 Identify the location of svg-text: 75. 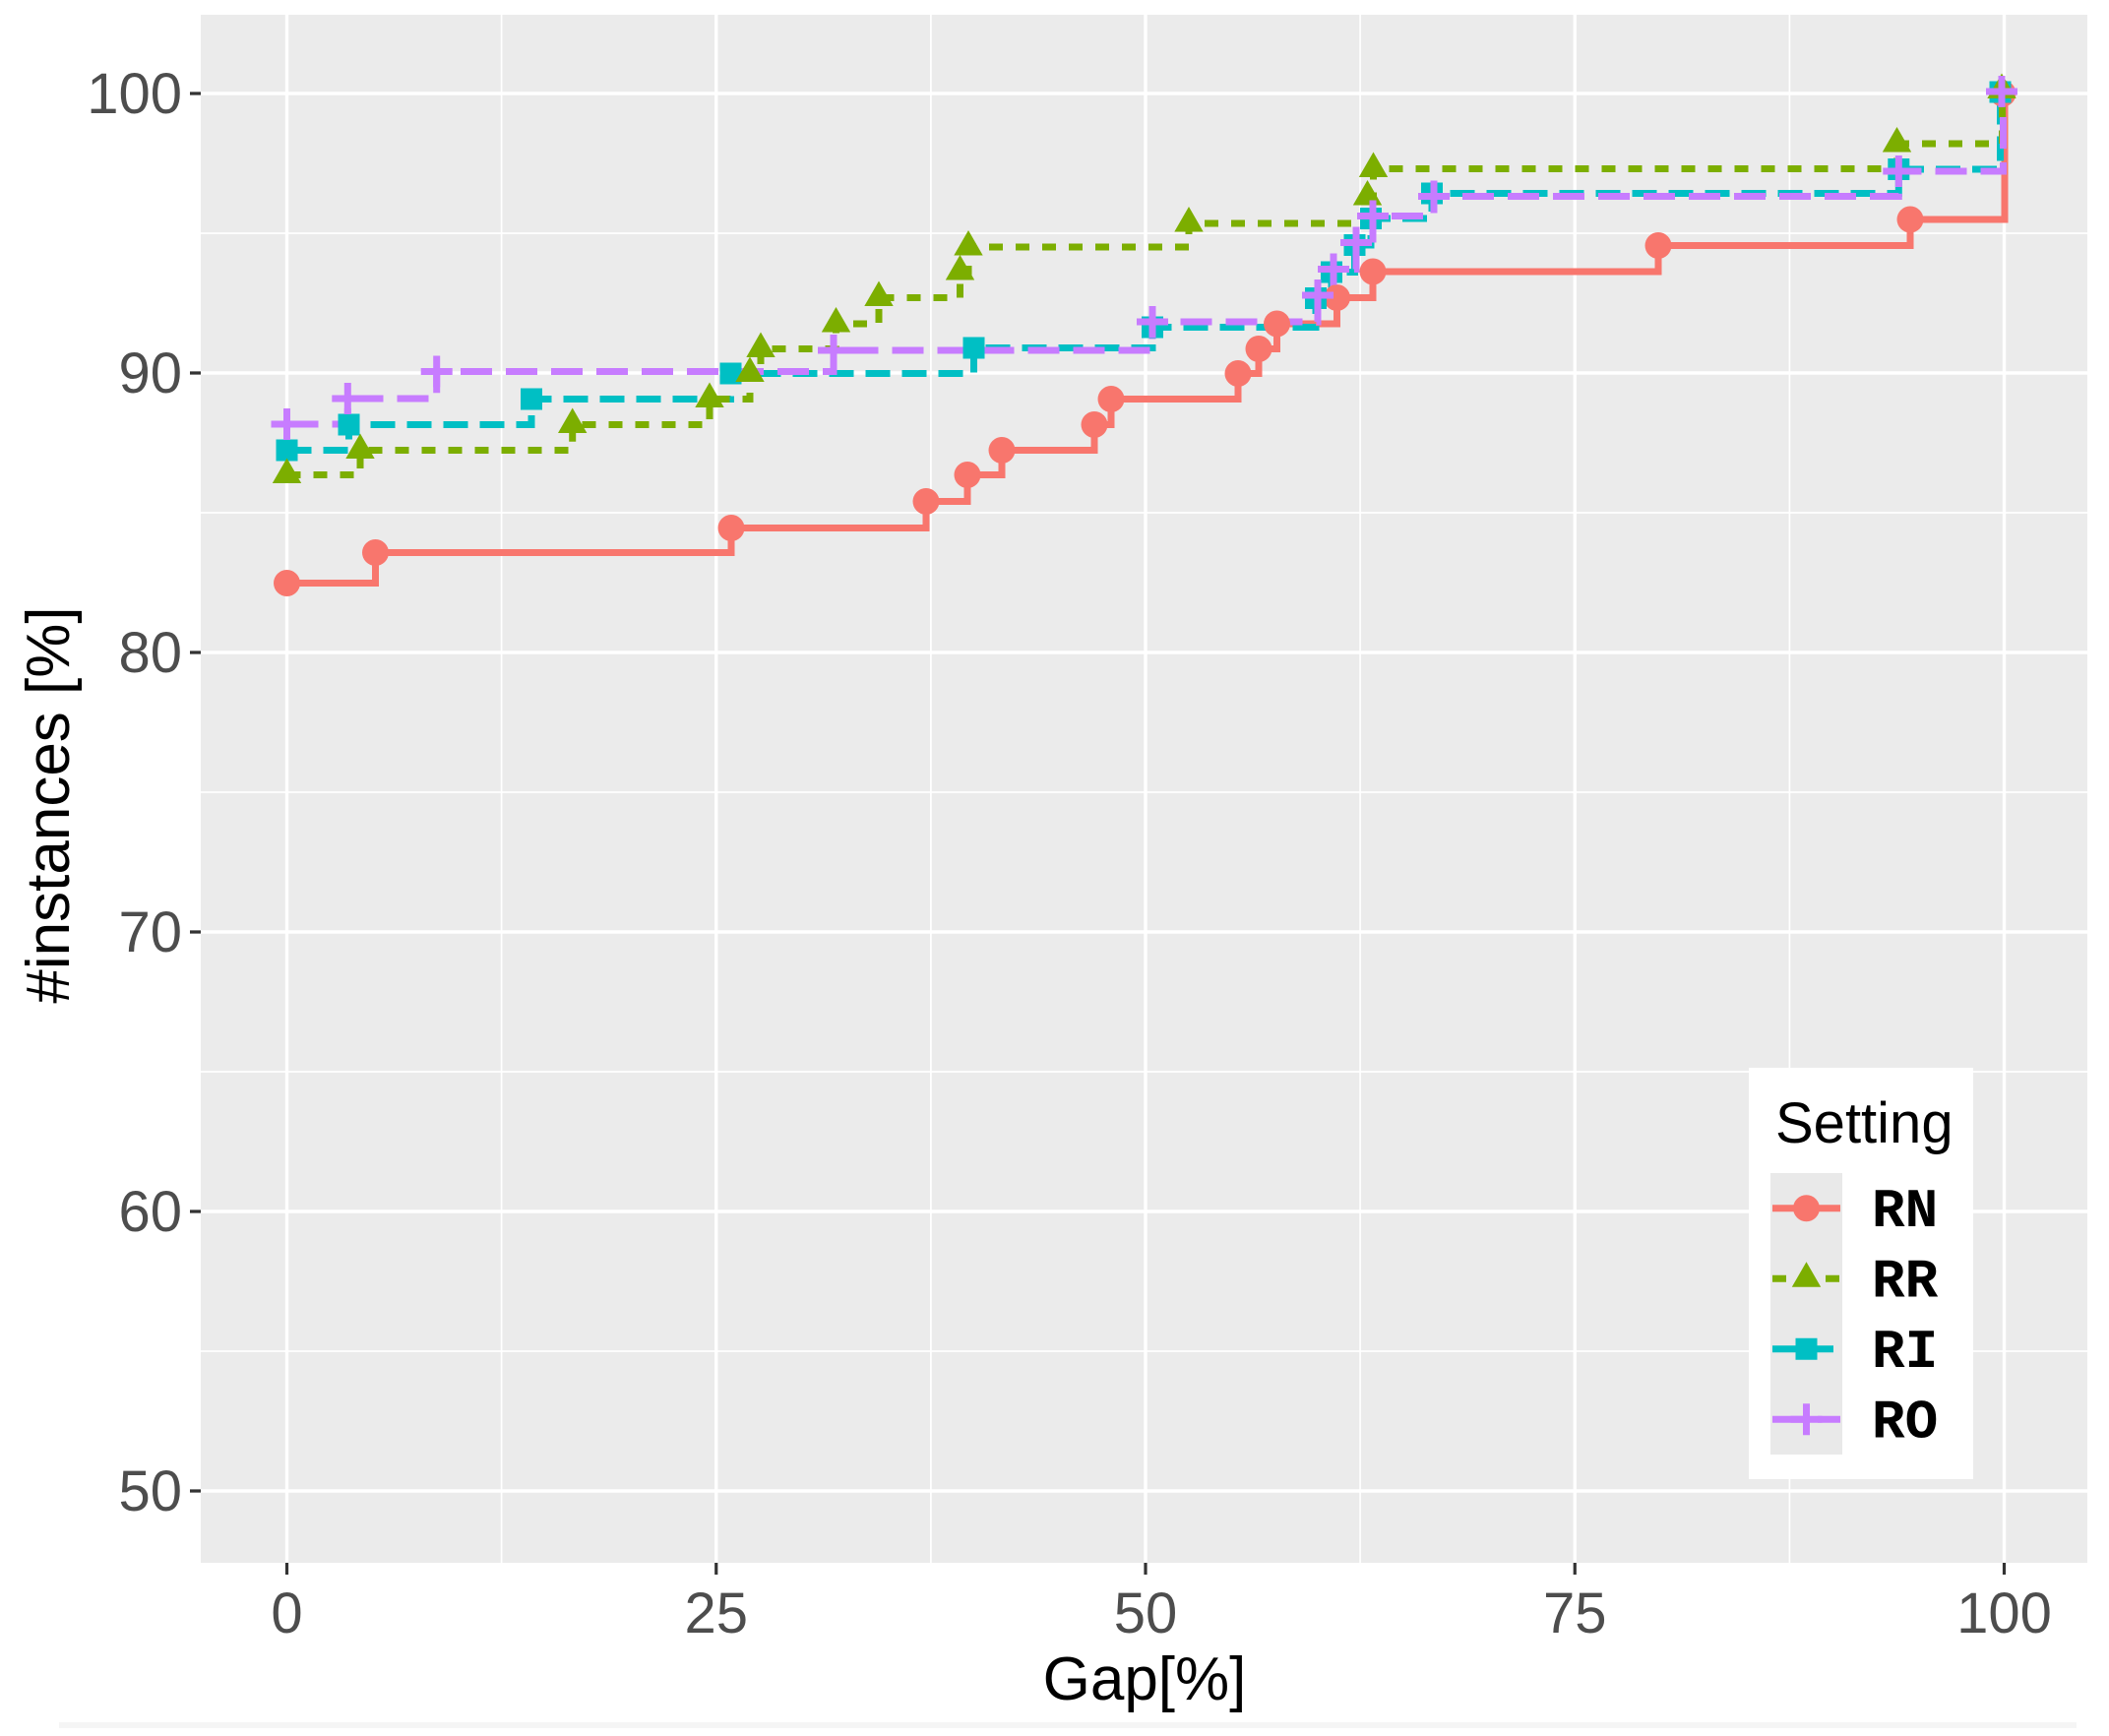
(1575, 1613).